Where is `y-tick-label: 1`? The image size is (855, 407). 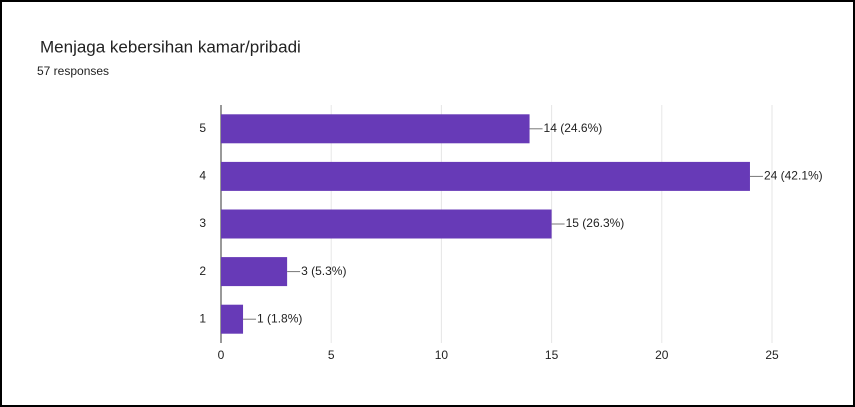 y-tick-label: 1 is located at coordinates (202, 318).